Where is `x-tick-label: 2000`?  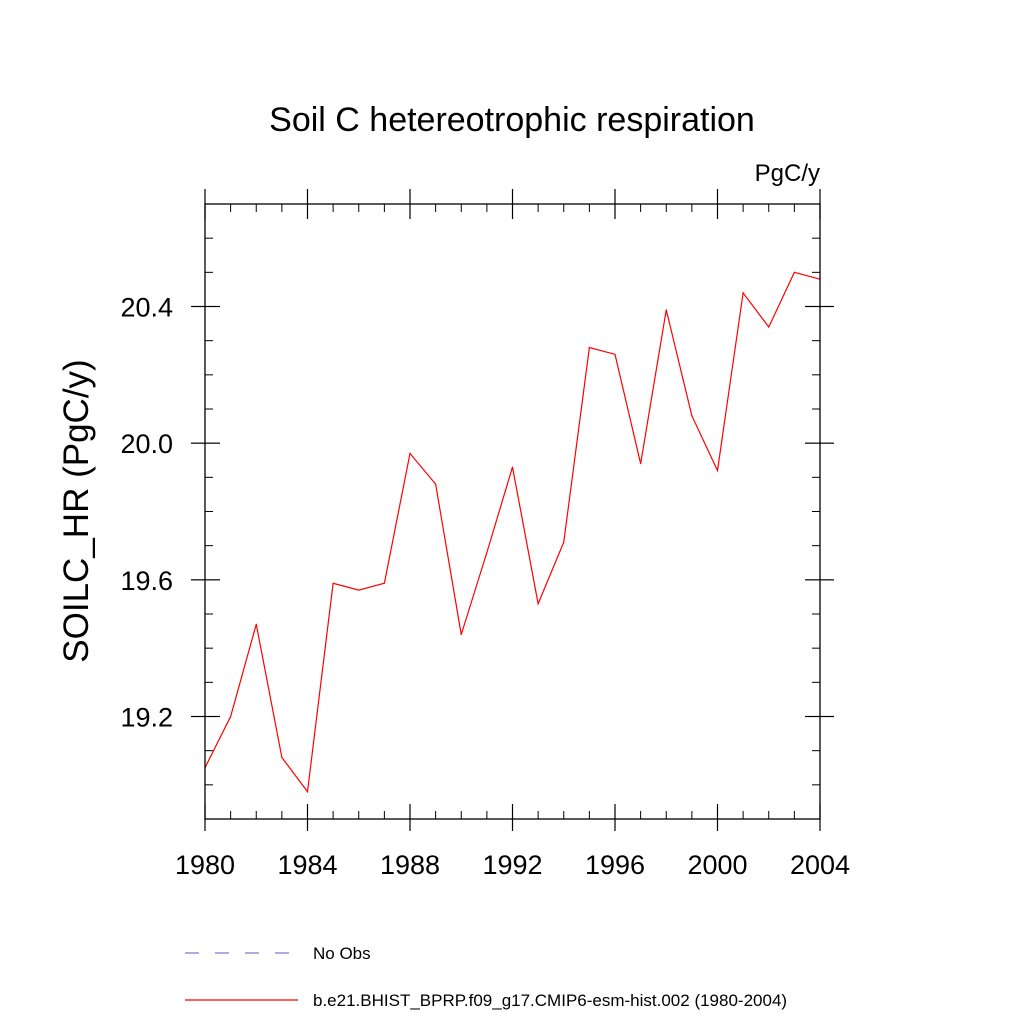
x-tick-label: 2000 is located at coordinates (717, 865).